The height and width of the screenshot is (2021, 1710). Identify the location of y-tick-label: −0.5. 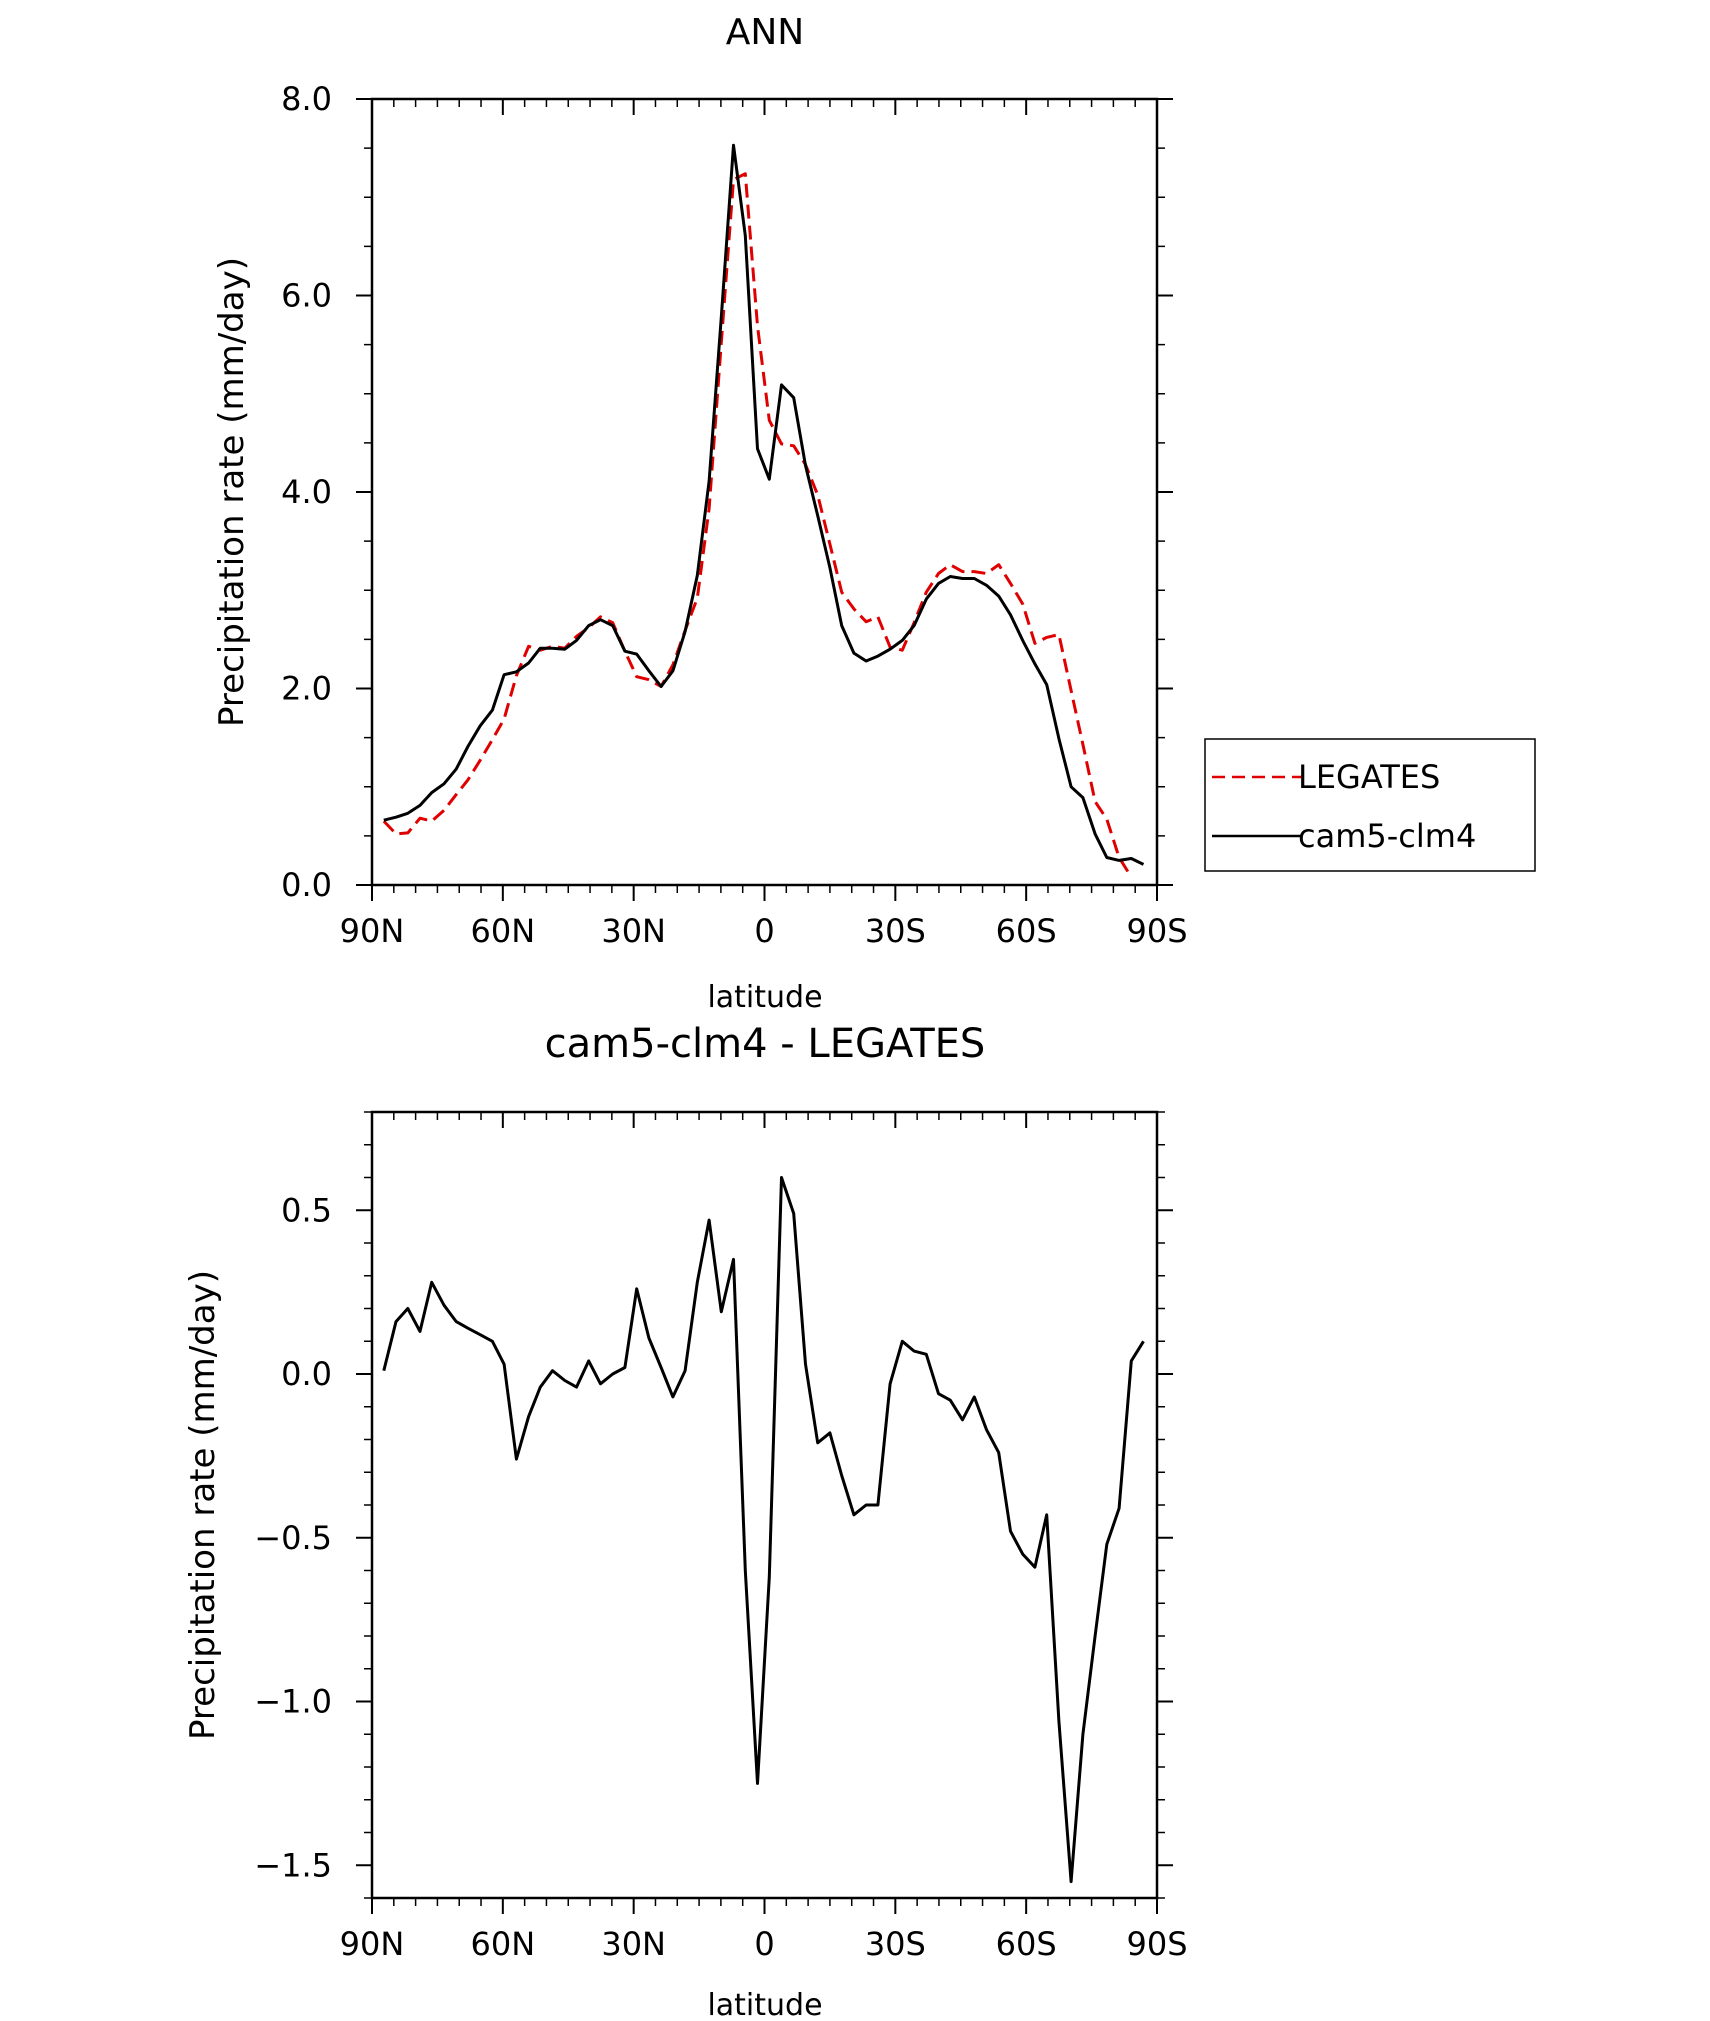
(293, 1538).